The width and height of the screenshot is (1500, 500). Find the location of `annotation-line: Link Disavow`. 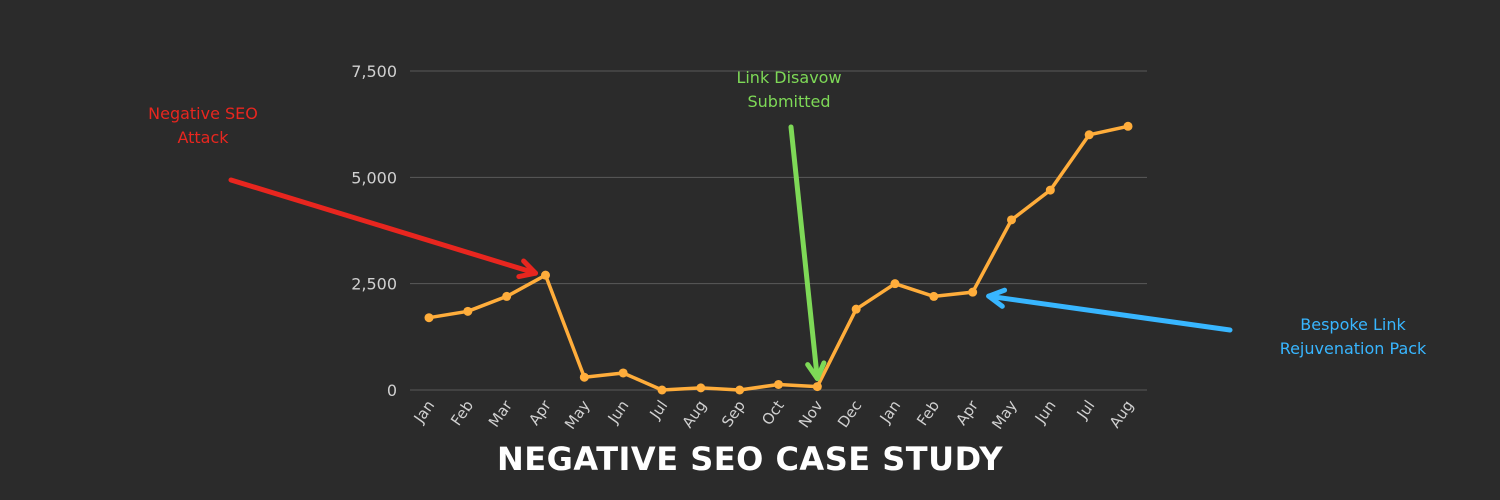

annotation-line: Link Disavow is located at coordinates (789, 77).